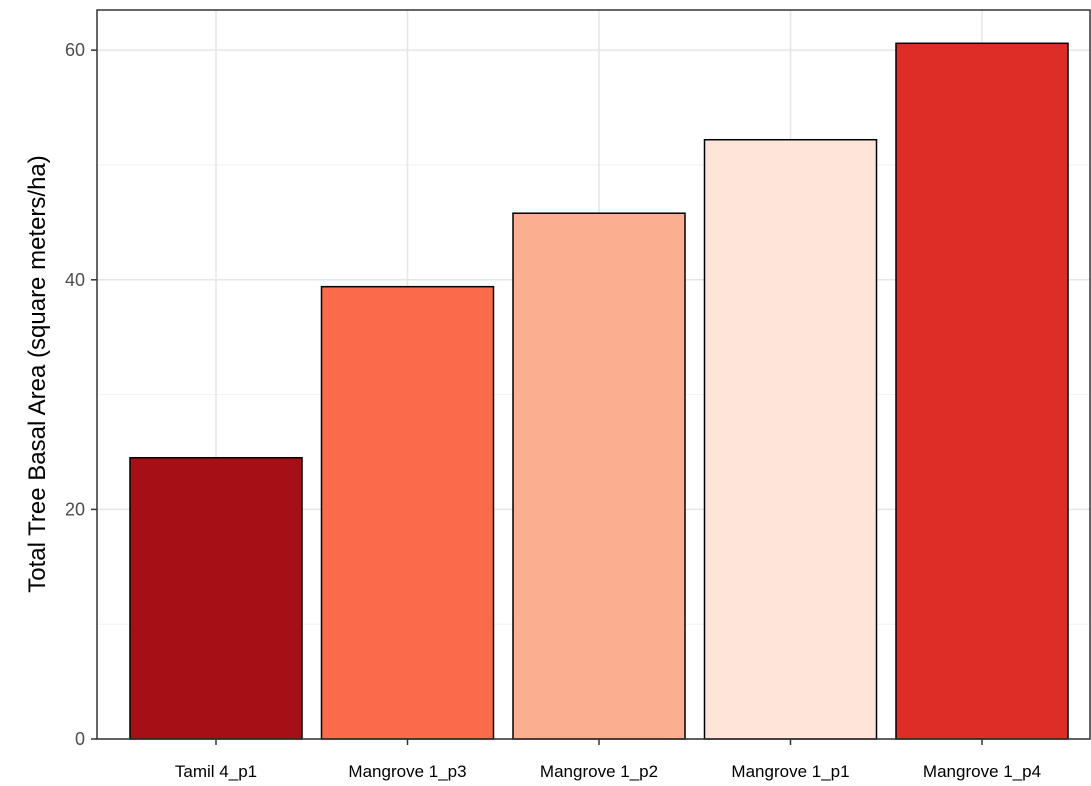 The width and height of the screenshot is (1091, 786). I want to click on x-tick-label: Tamil 4_p1, so click(216, 771).